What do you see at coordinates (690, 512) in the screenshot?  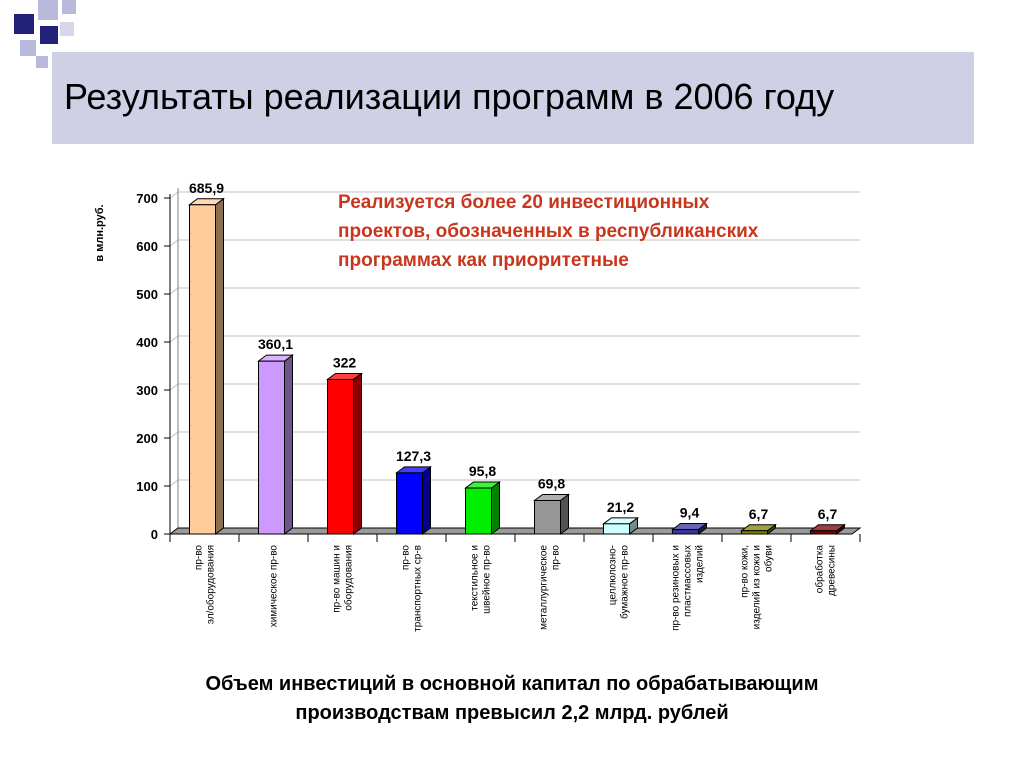 I see `bar-value-label: 9,4` at bounding box center [690, 512].